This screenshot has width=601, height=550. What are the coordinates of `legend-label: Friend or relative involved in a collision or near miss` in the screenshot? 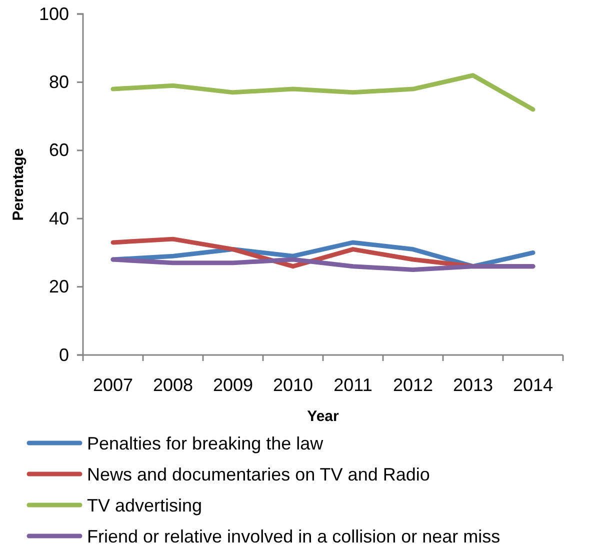 It's located at (293, 536).